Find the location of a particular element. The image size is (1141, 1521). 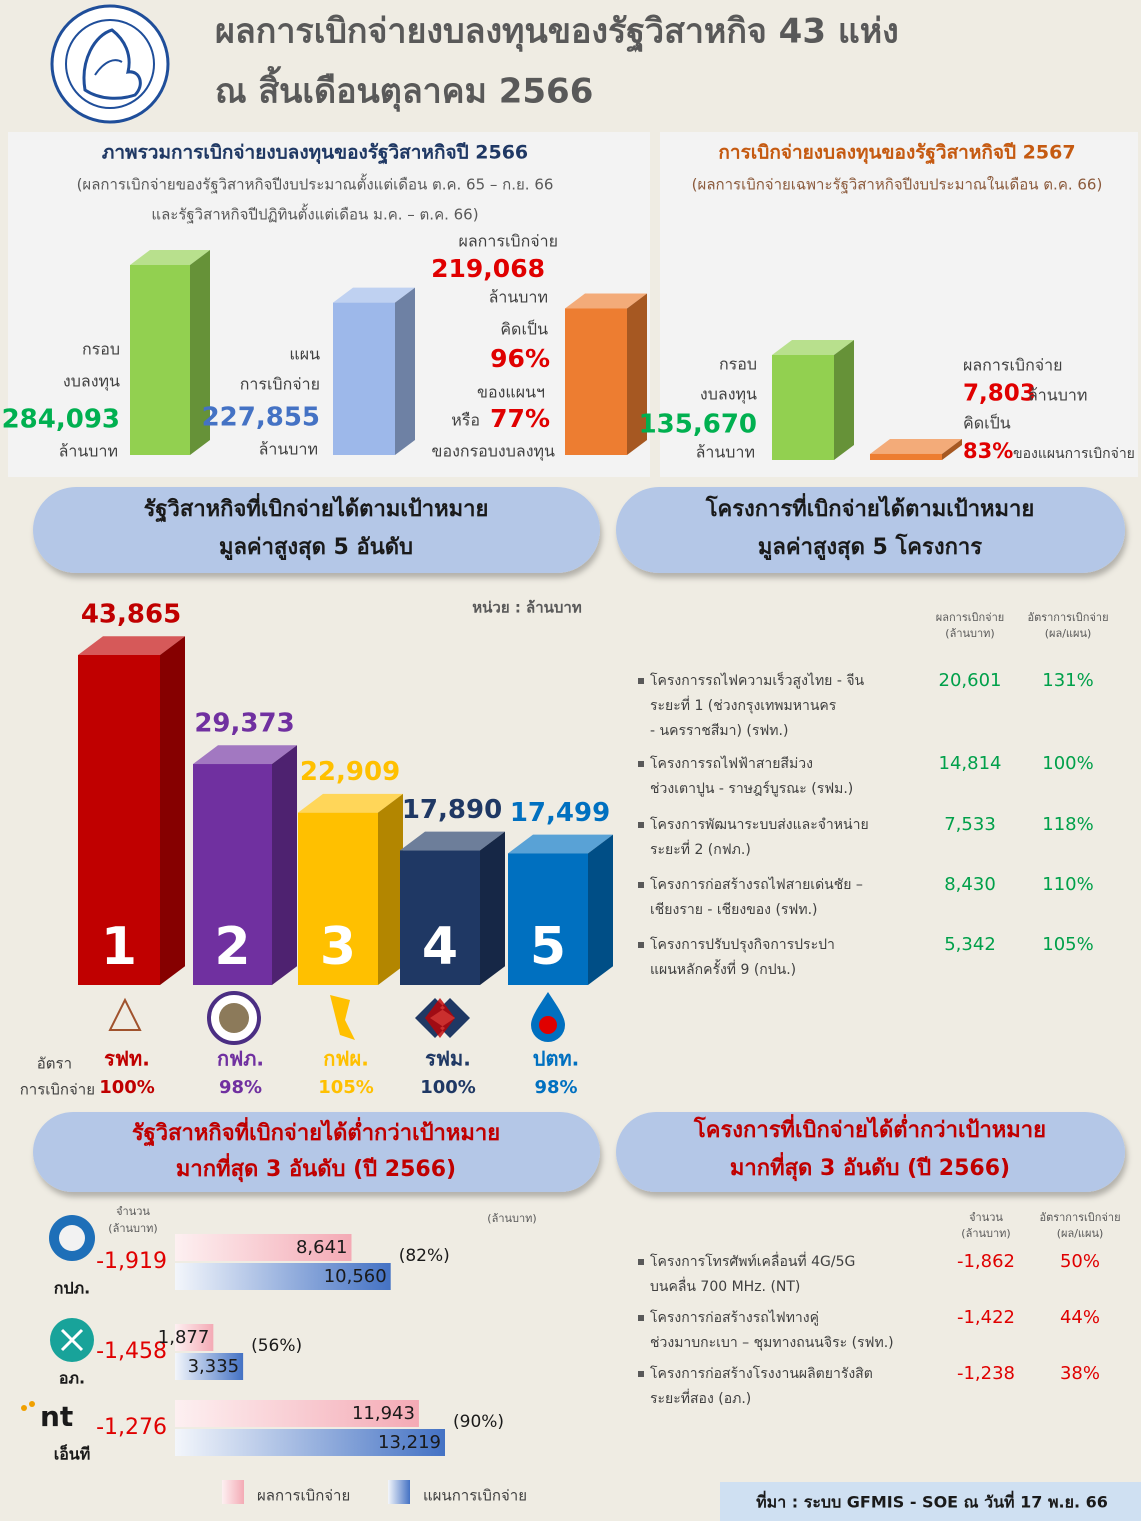

budget-bar-side is located at coordinates (844, 400).